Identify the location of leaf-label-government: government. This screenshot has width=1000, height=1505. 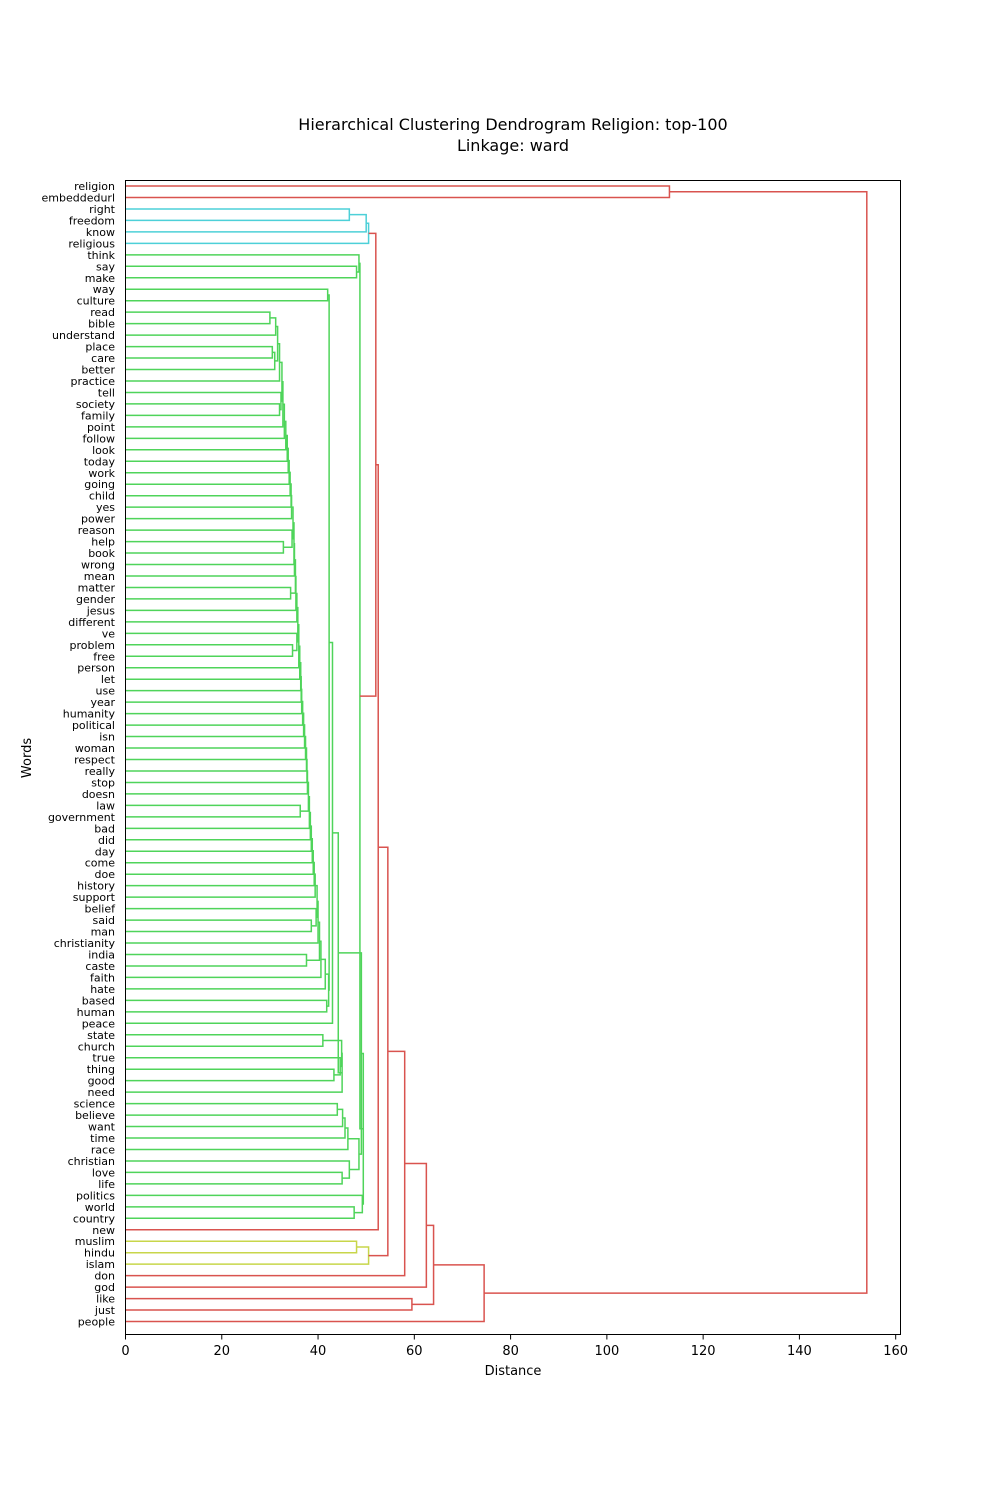
(82, 817).